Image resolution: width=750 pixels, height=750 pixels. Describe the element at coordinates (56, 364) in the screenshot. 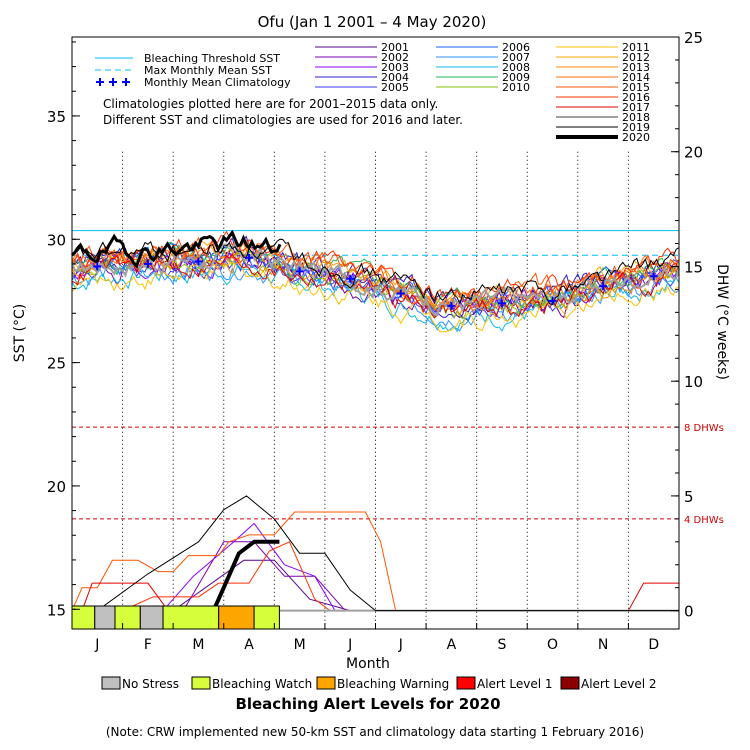

I see `y-left-tick-label: 25` at that location.